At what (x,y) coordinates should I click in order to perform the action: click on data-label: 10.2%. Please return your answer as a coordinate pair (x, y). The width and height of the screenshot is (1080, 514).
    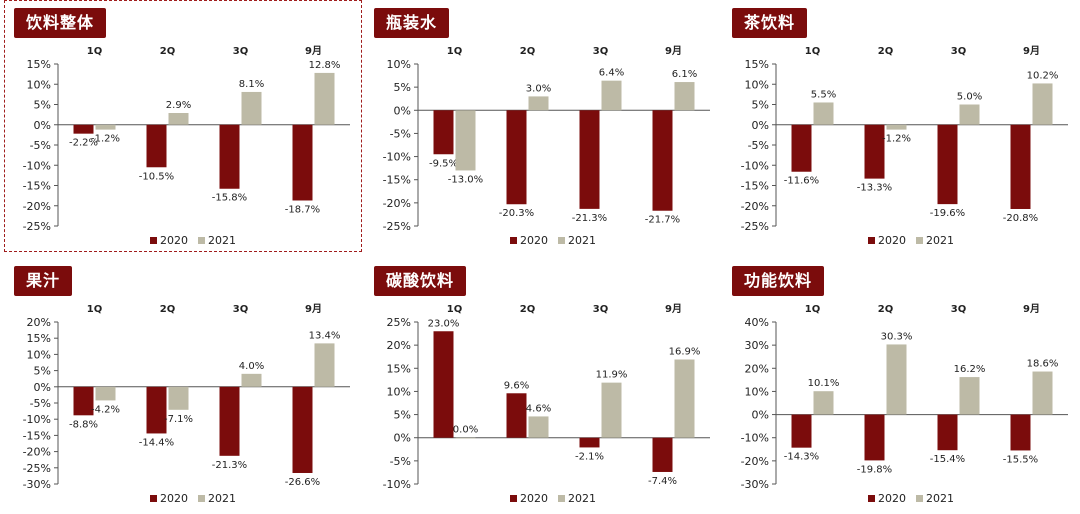
    Looking at the image, I should click on (1043, 75).